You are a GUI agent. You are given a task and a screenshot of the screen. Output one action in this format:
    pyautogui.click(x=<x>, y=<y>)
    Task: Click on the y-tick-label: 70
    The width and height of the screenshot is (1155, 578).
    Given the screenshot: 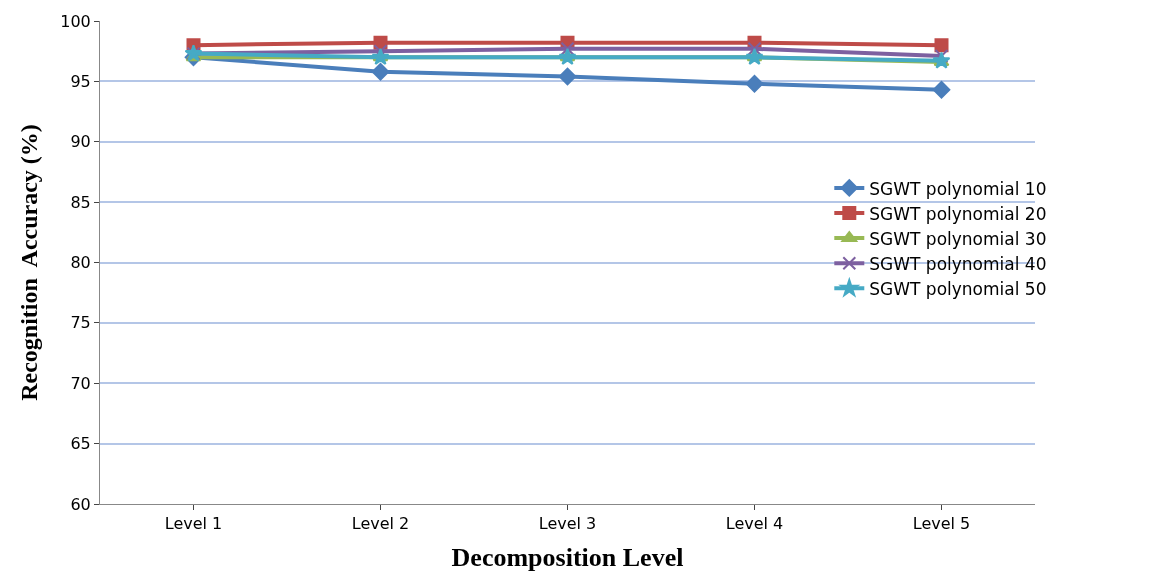 What is the action you would take?
    pyautogui.click(x=80, y=383)
    